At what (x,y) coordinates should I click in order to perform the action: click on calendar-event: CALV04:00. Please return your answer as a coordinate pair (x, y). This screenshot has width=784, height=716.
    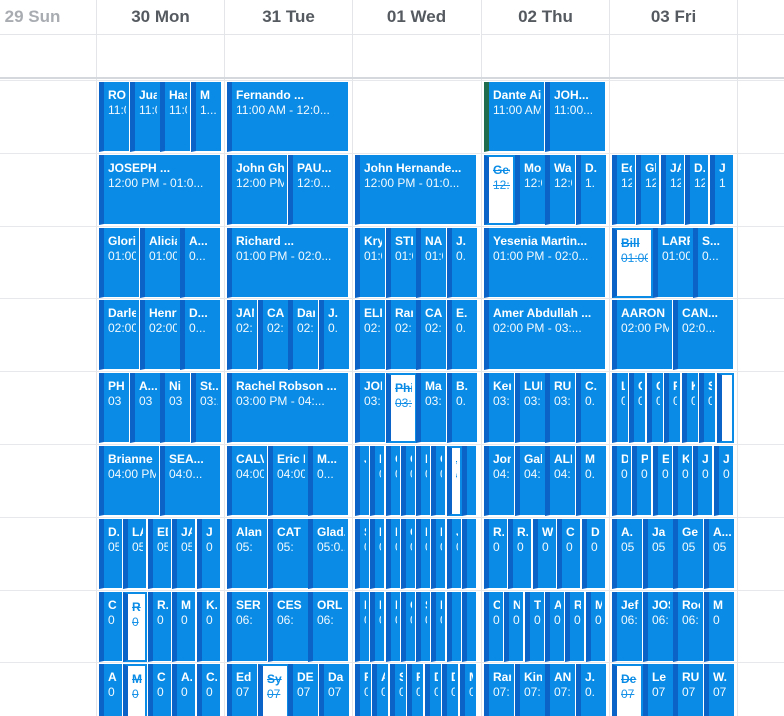
    Looking at the image, I should click on (247, 481).